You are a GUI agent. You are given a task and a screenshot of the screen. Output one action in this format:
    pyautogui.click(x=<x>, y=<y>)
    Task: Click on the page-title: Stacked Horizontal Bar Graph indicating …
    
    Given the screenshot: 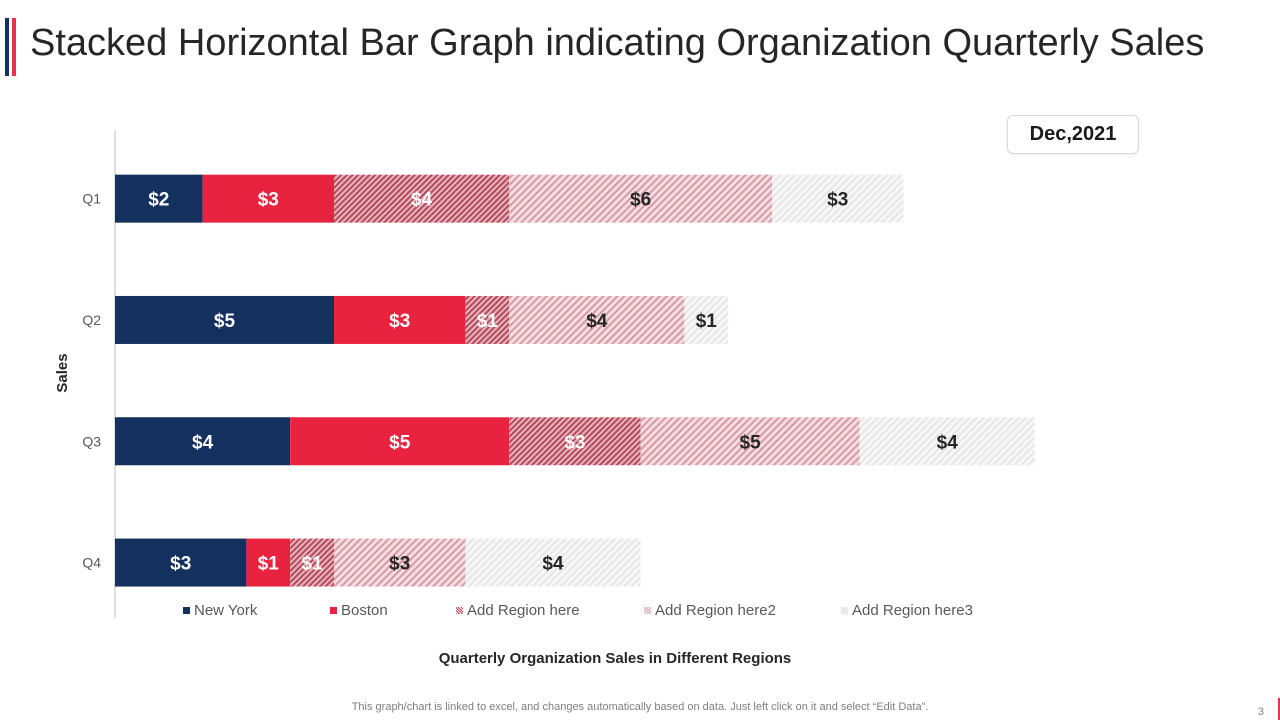 What is the action you would take?
    pyautogui.click(x=617, y=43)
    